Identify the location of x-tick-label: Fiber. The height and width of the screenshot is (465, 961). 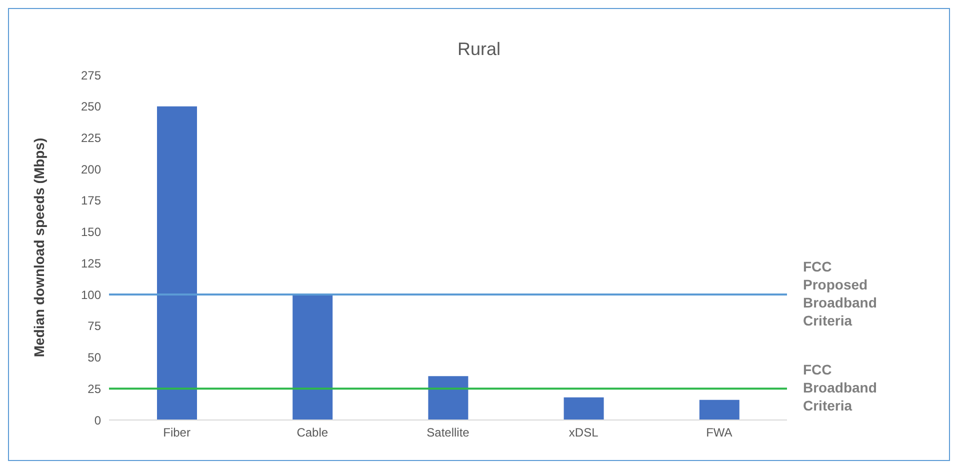
(176, 433).